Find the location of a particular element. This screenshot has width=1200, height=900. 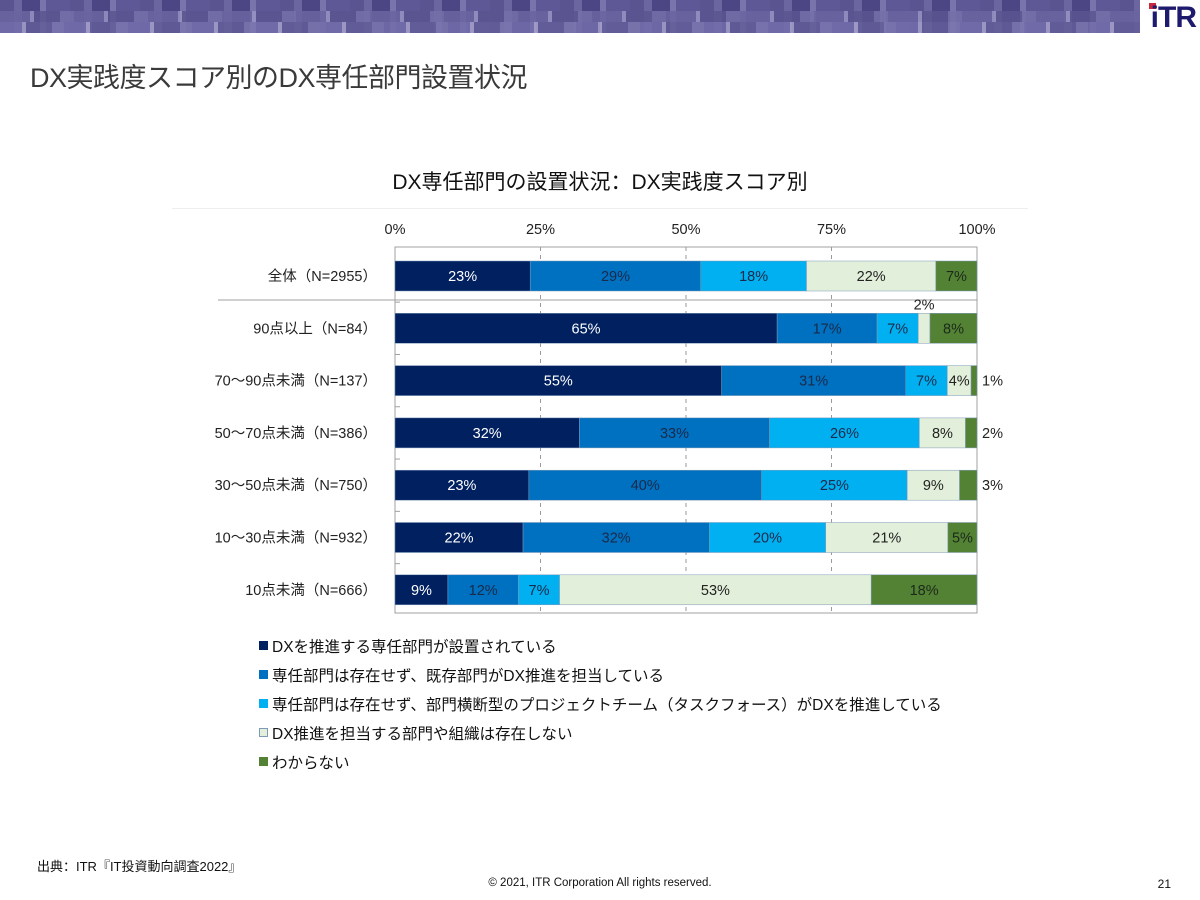

x-tick-label: 50% is located at coordinates (685, 230).